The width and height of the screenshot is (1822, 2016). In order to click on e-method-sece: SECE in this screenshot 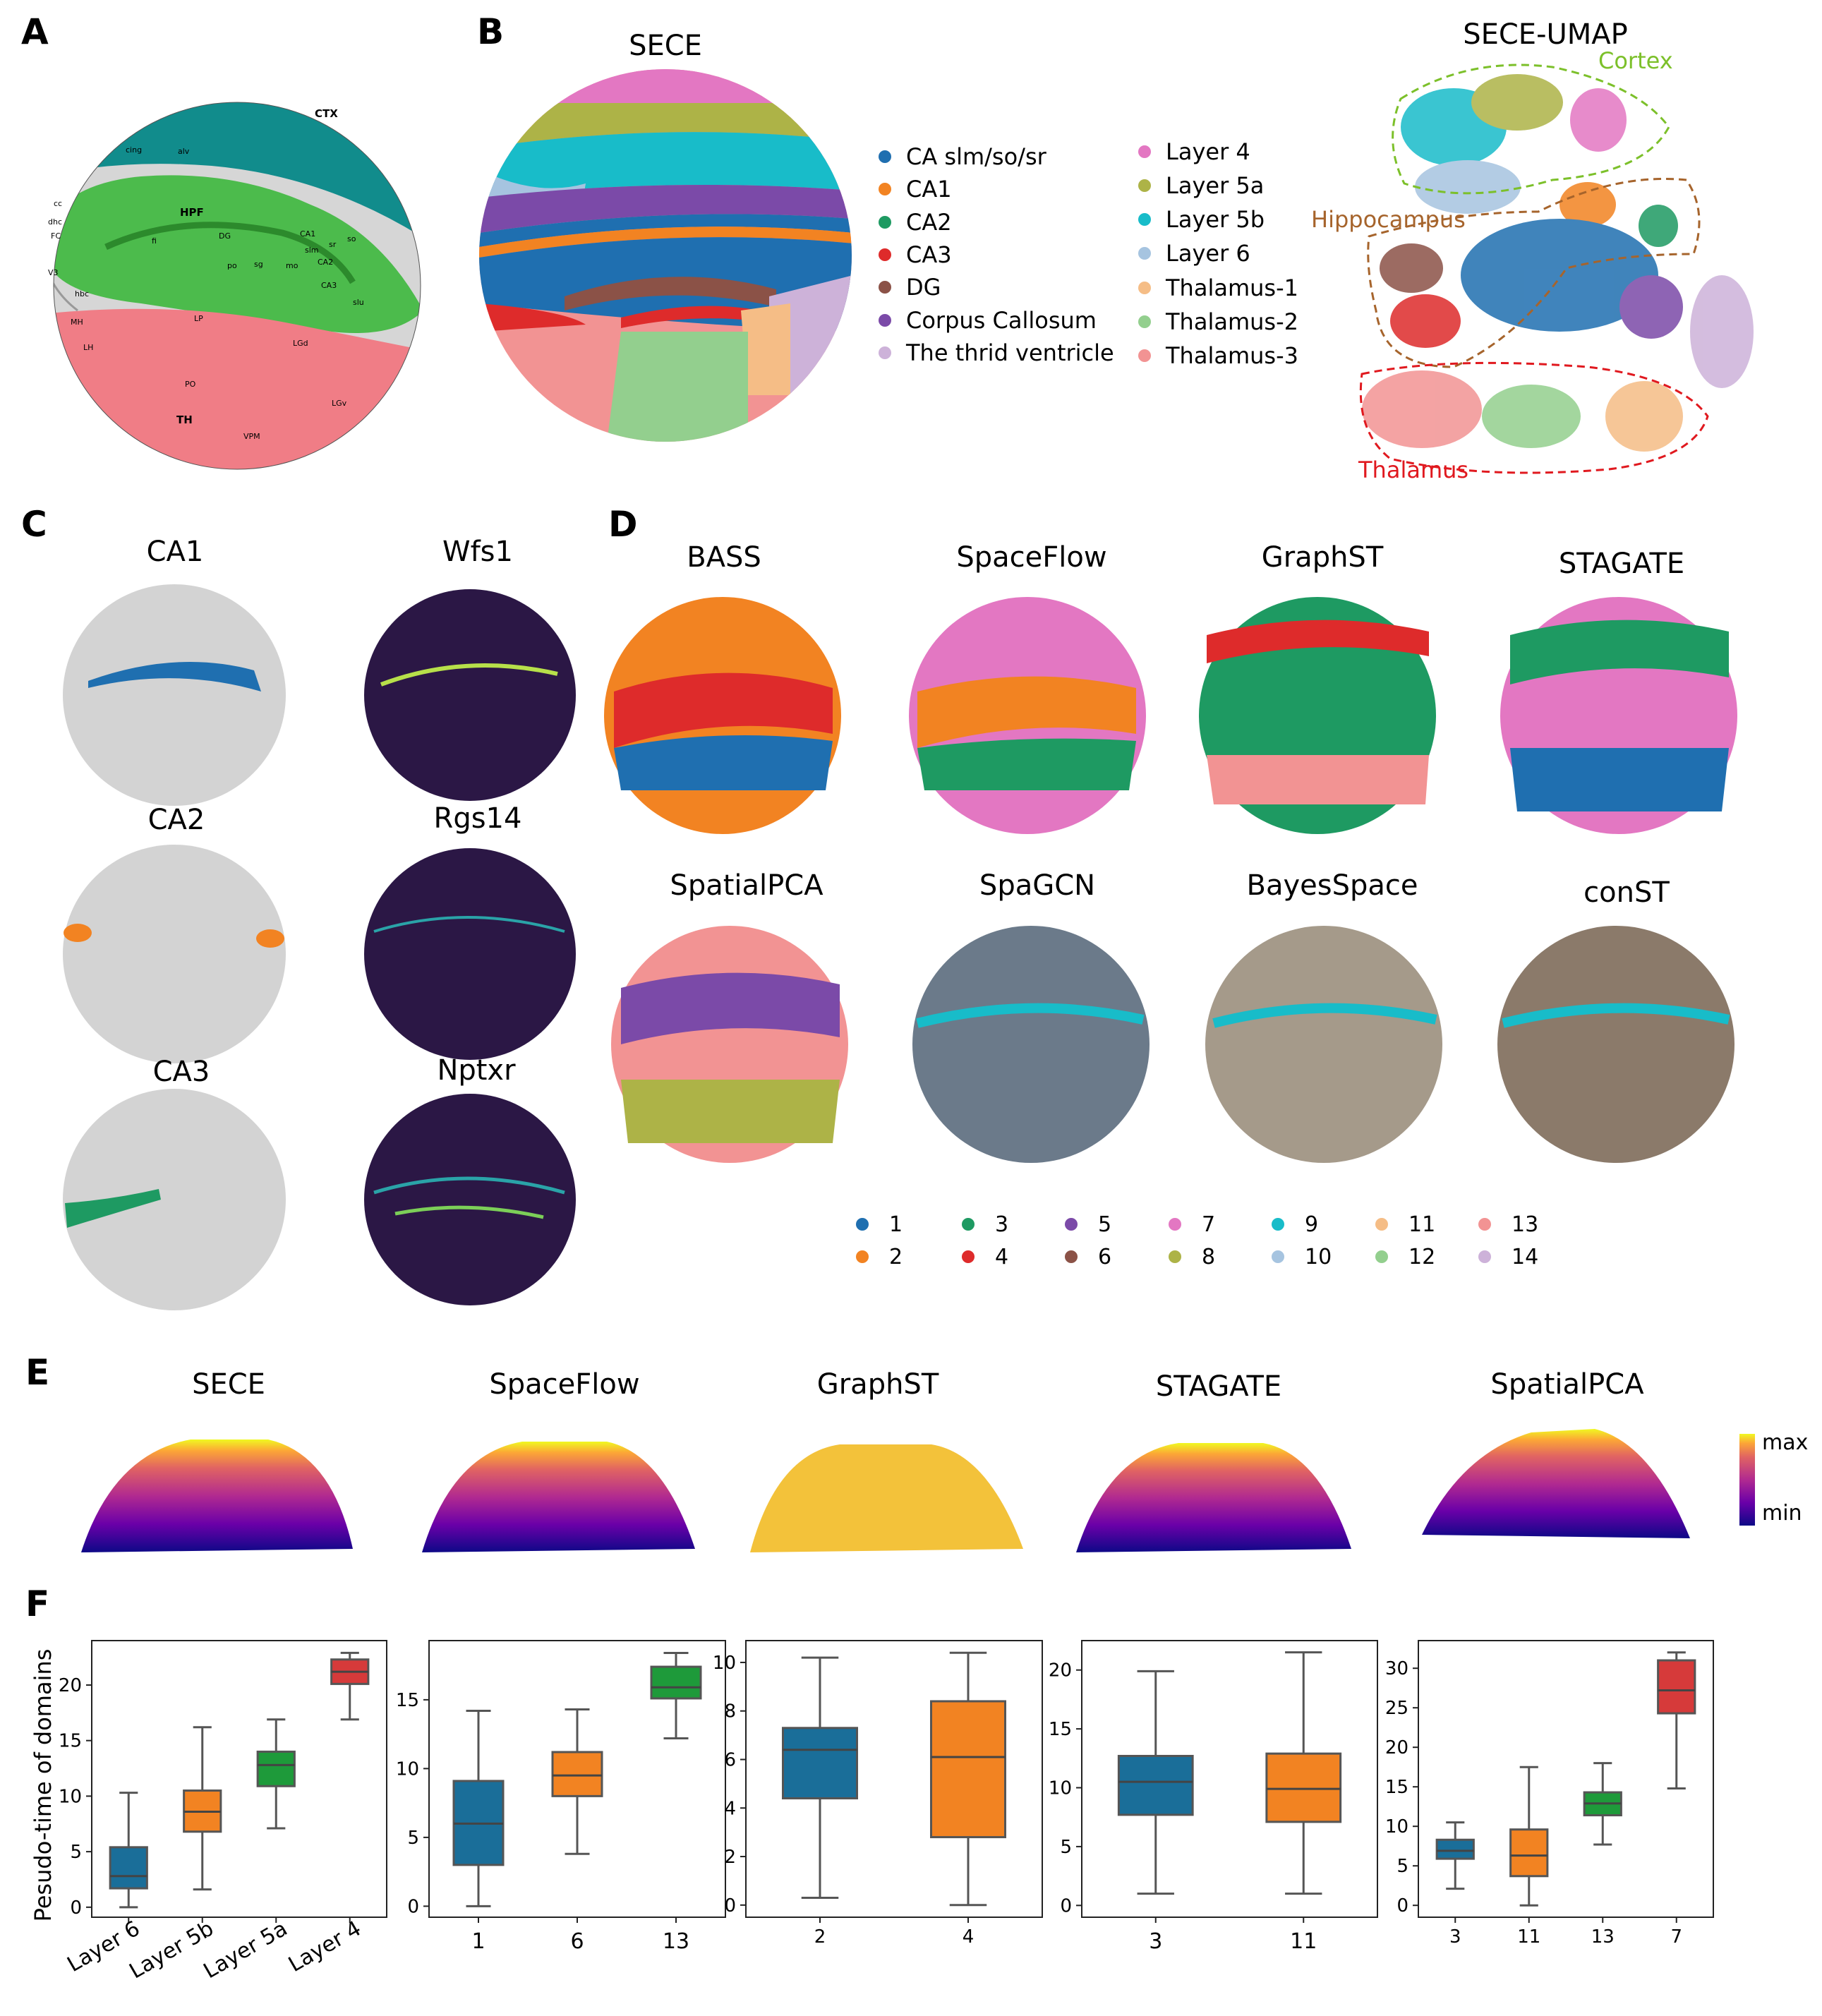, I will do `click(217, 1460)`.